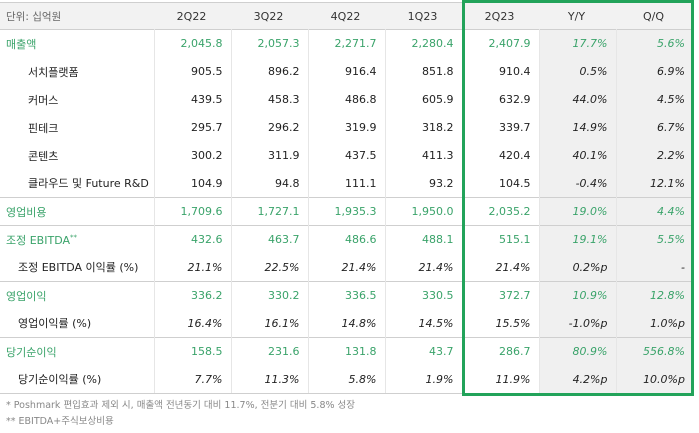 The height and width of the screenshot is (433, 699). I want to click on col-header-4q22: 4Q22, so click(345, 16).